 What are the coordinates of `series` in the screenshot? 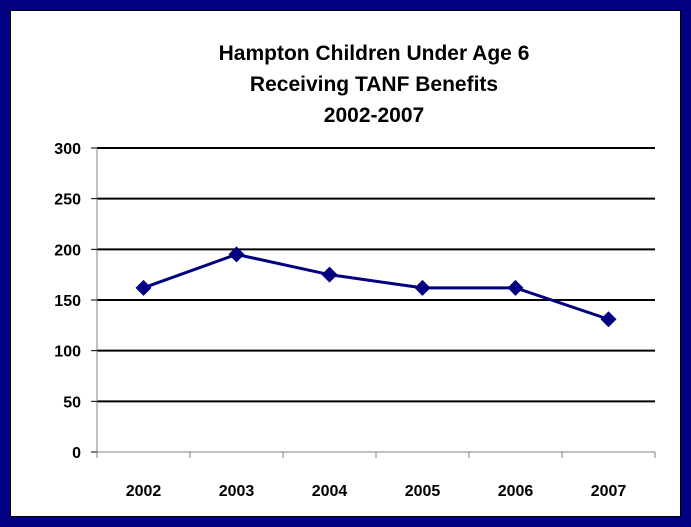 It's located at (376, 287).